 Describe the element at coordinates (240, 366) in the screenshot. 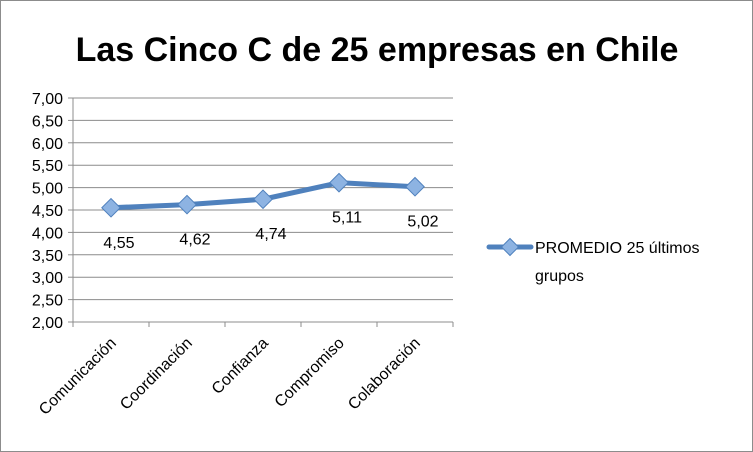

I see `x-tick-label: Confianza` at that location.